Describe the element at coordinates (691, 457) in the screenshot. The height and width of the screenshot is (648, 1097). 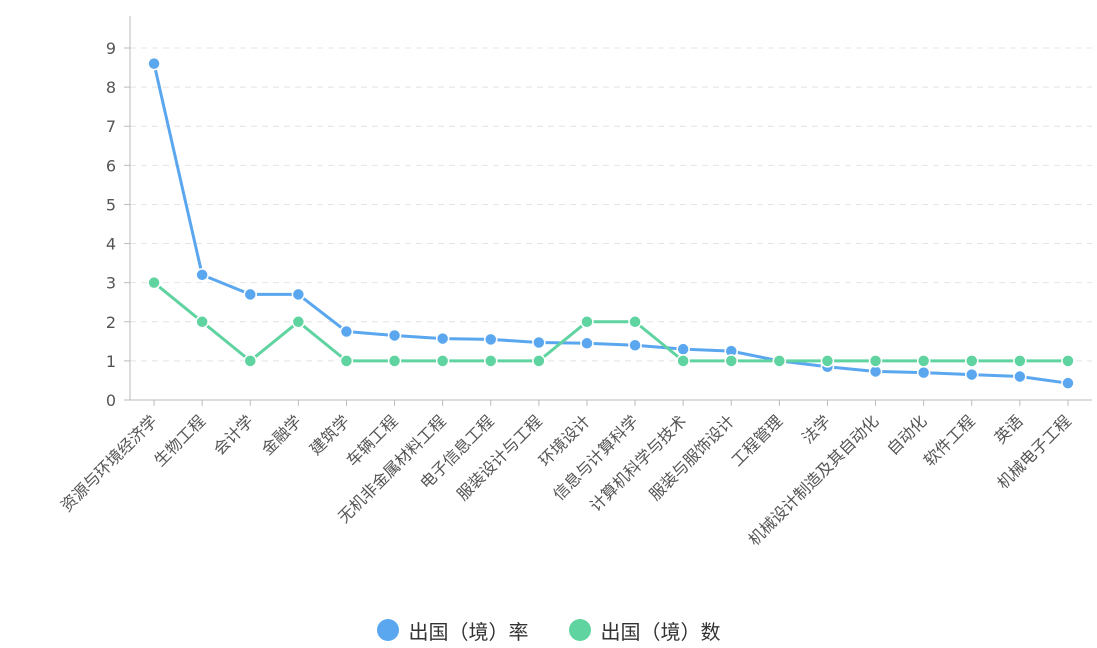
I see `x-category-label: 服装与服饰设计` at that location.